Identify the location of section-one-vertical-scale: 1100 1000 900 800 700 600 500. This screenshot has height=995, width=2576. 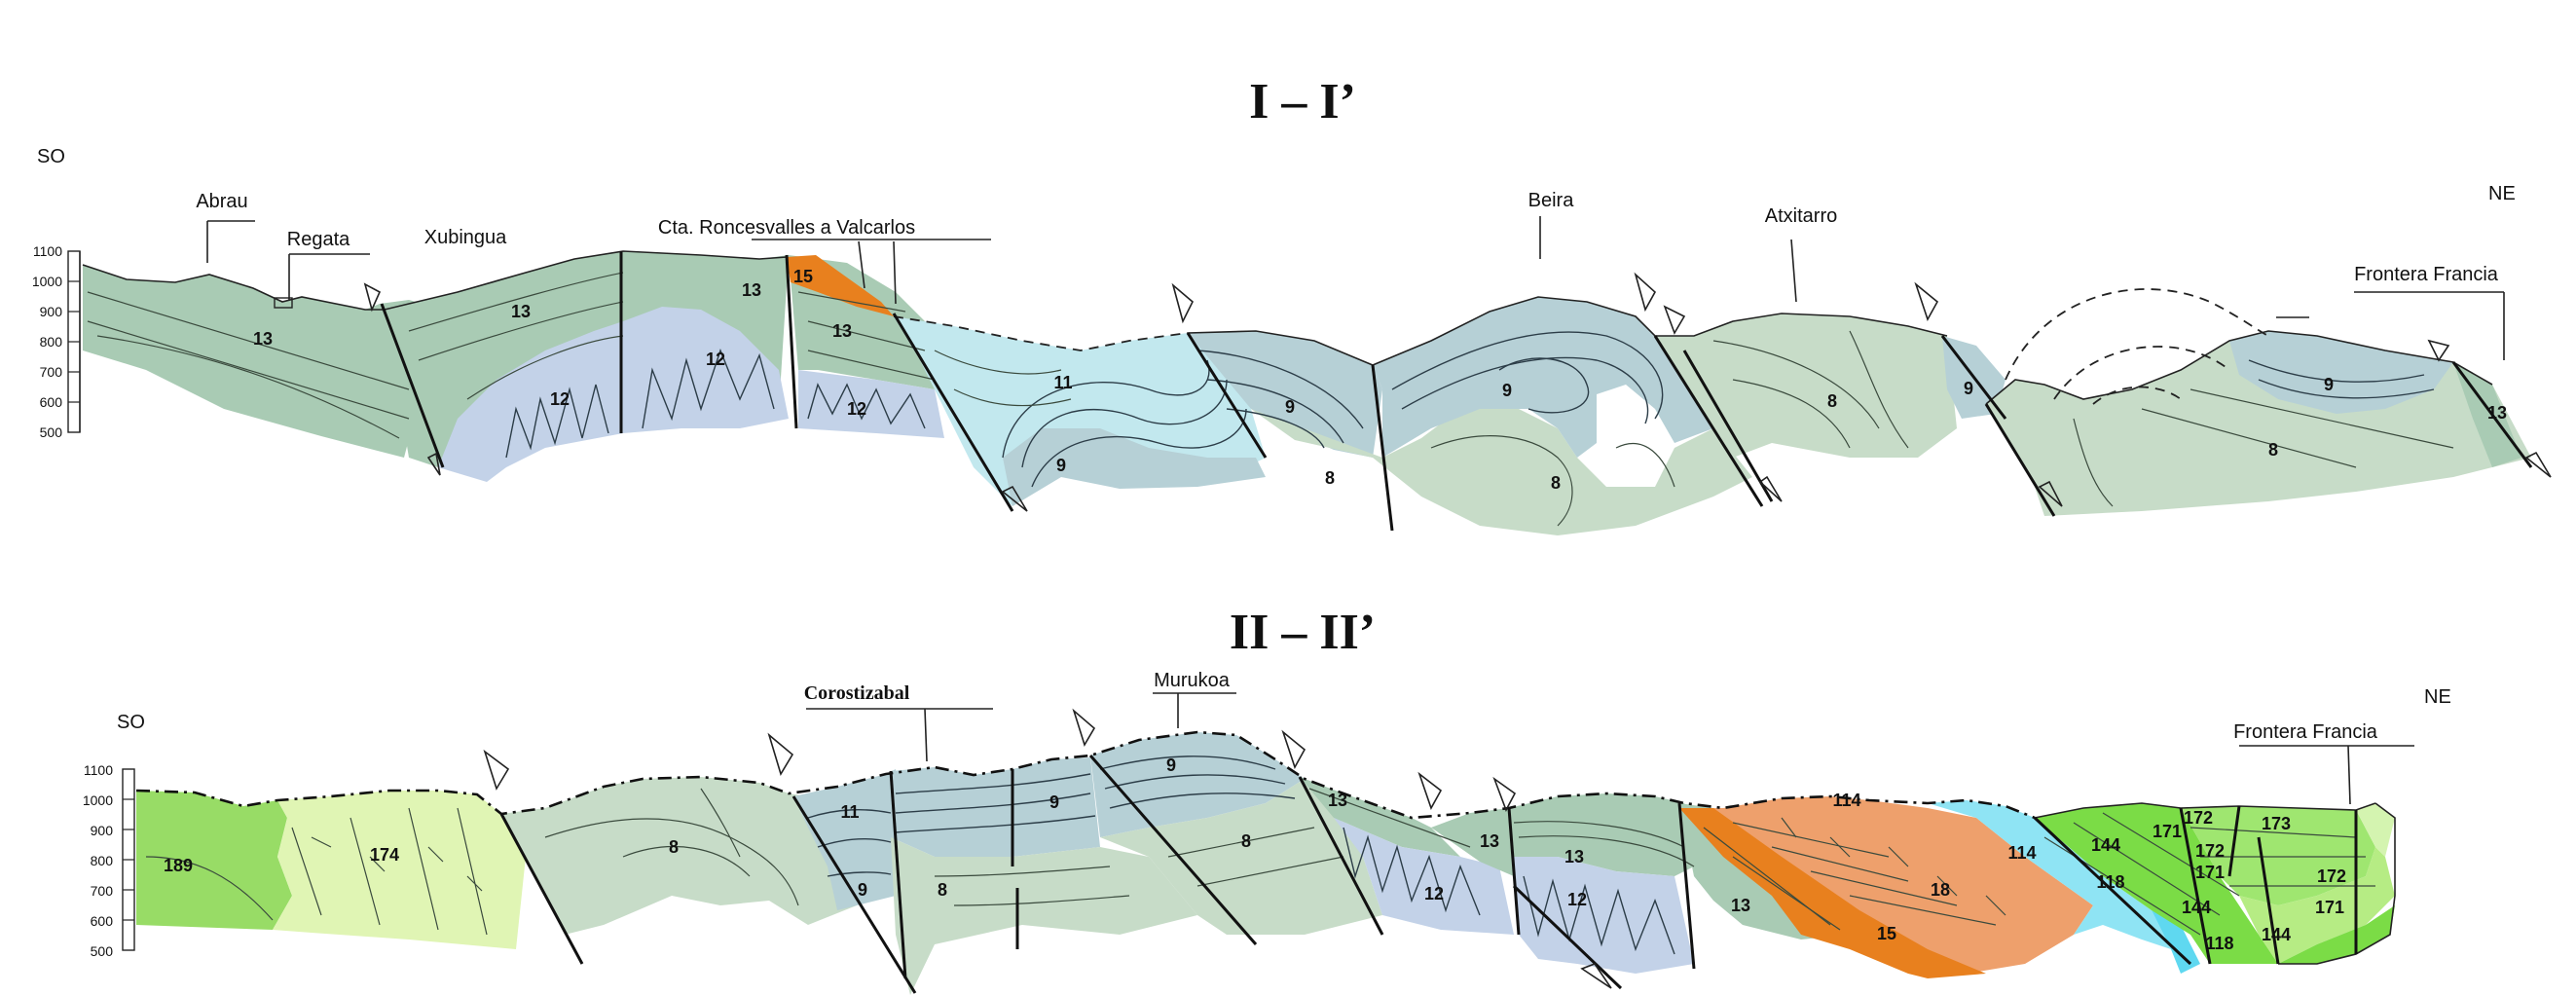
(56, 341).